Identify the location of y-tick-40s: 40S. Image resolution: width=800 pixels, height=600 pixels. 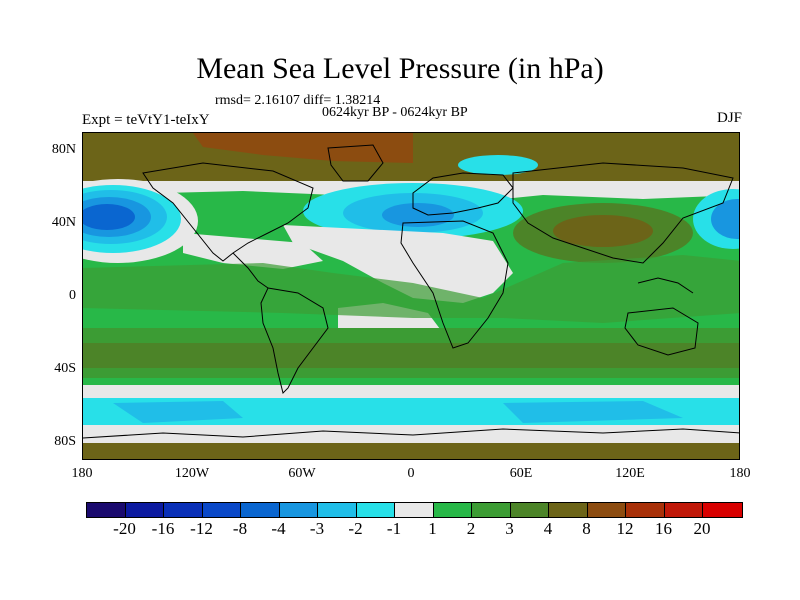
(65, 368).